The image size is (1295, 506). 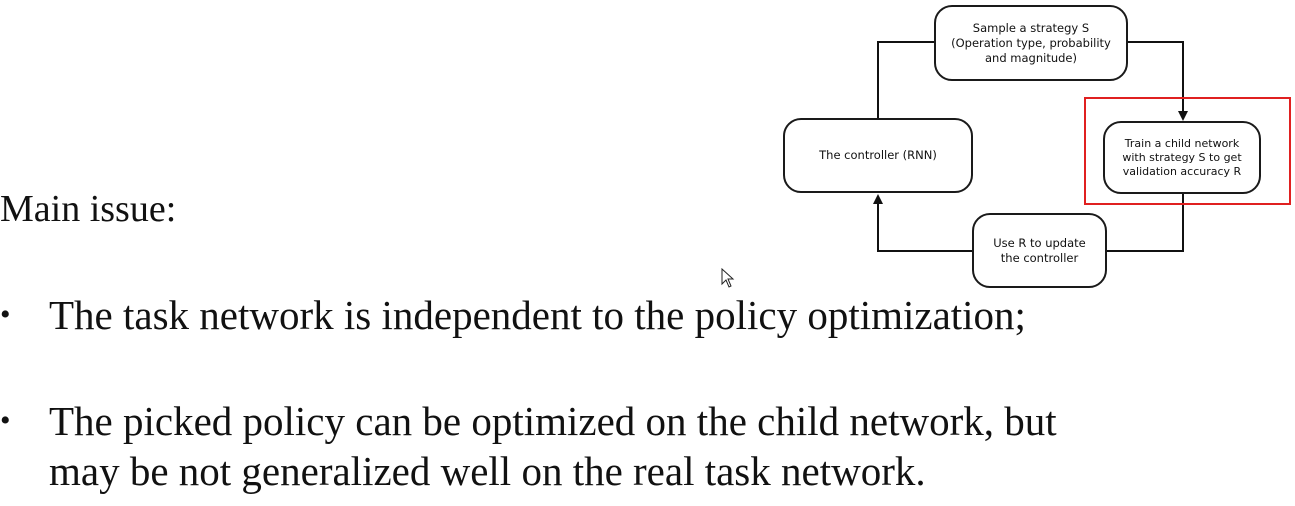 I want to click on highlight-box, so click(x=1187, y=151).